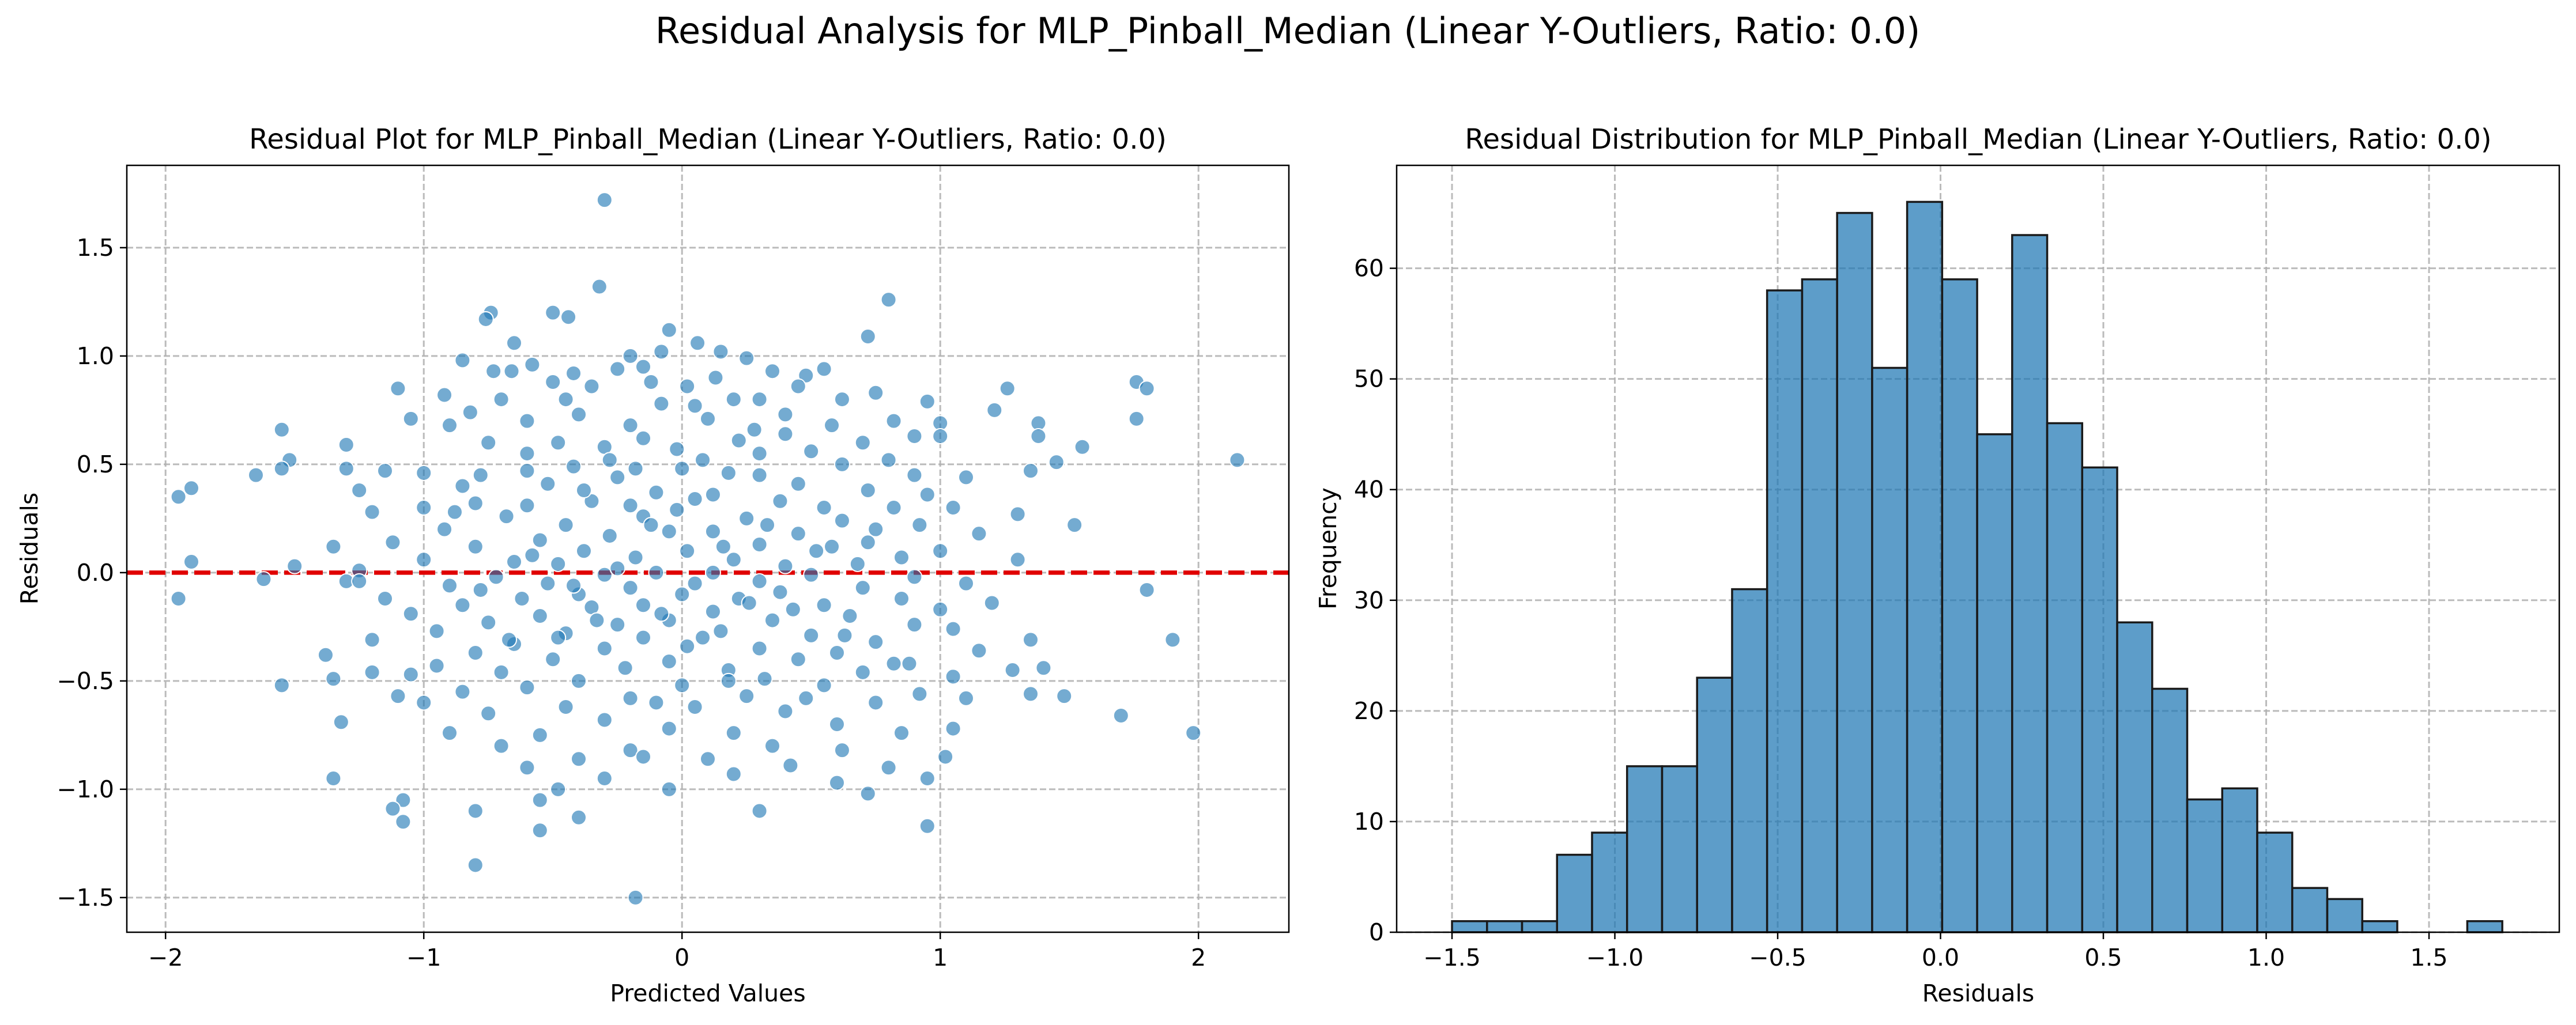  Describe the element at coordinates (1369, 490) in the screenshot. I see `histogram-y-tick-label: 40` at that location.